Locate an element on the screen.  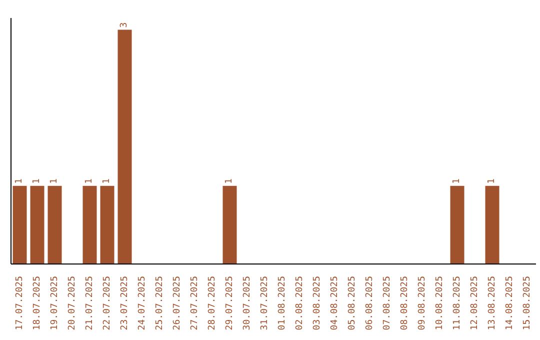
x-tick-label: 15.08.2025 is located at coordinates (527, 303).